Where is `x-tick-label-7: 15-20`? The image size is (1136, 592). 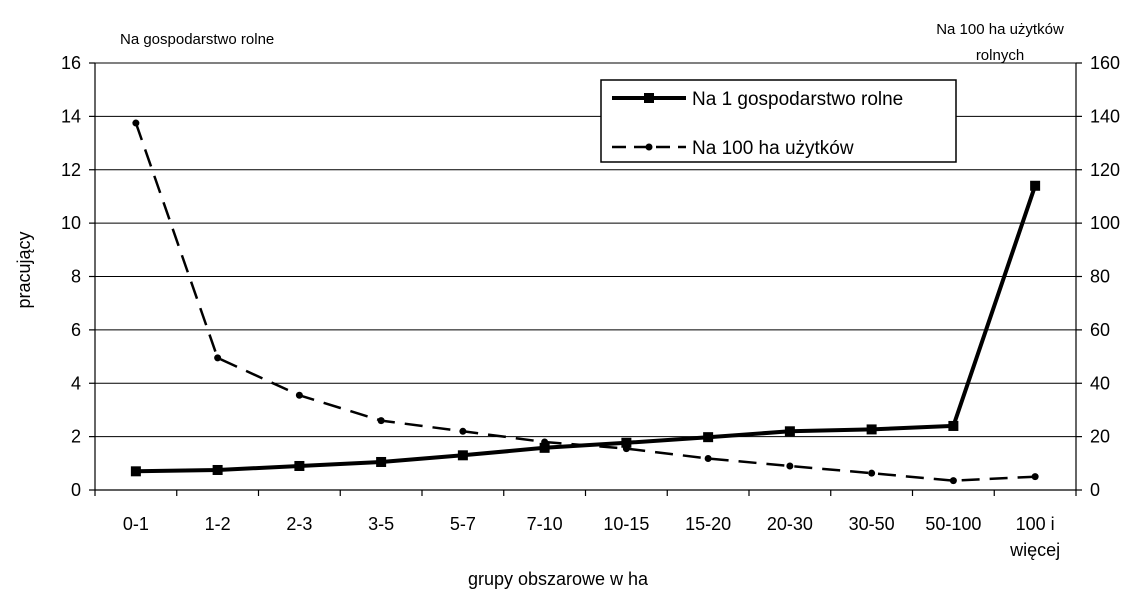 x-tick-label-7: 15-20 is located at coordinates (708, 524).